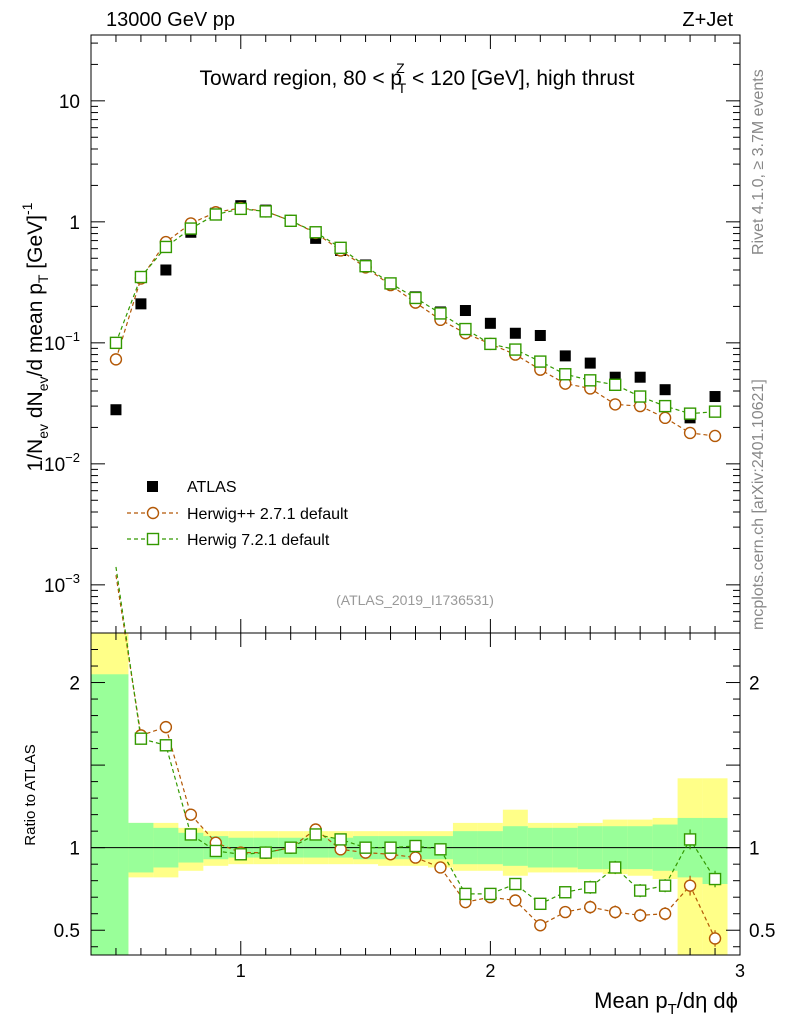  What do you see at coordinates (170, 20) in the screenshot?
I see `energy-label: 13000 GeV pp` at bounding box center [170, 20].